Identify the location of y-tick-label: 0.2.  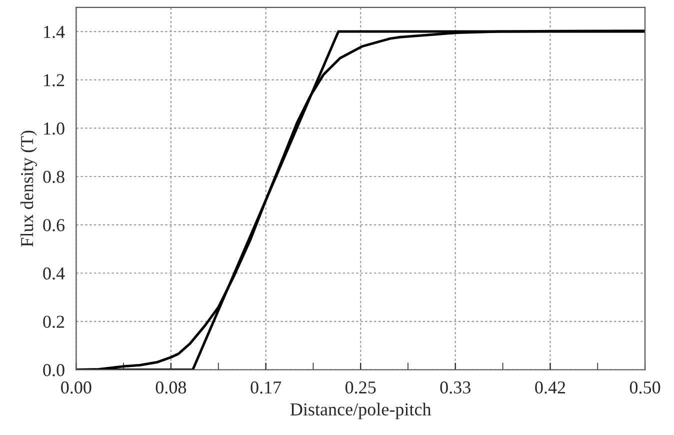
(53, 322).